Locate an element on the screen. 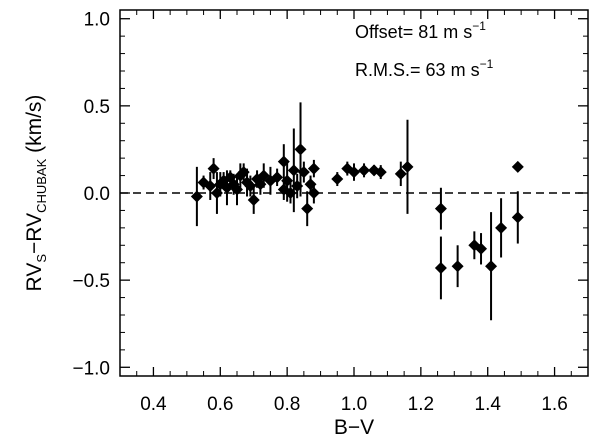  x-tick-label: 1.0 is located at coordinates (354, 404).